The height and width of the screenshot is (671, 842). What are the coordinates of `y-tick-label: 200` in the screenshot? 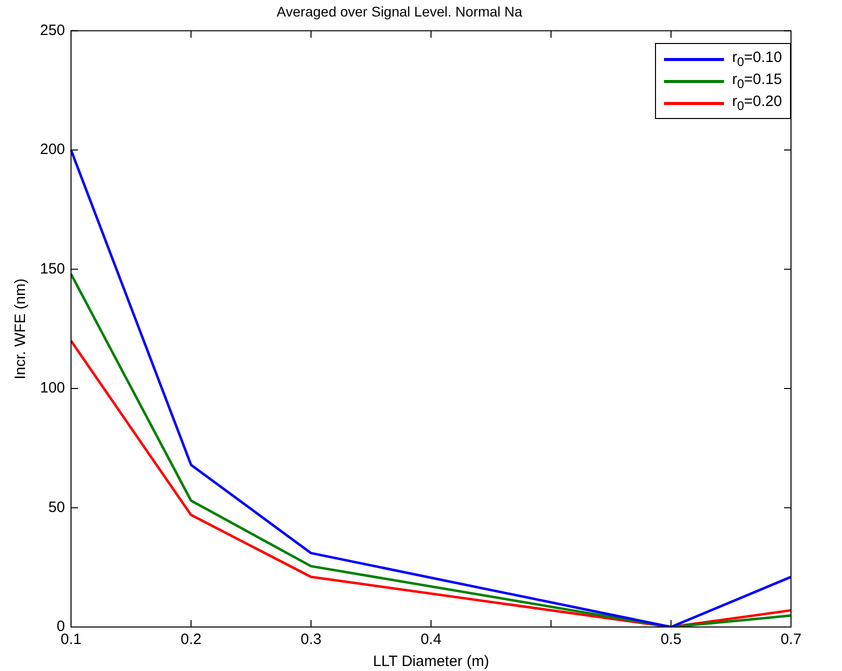 It's located at (53, 149).